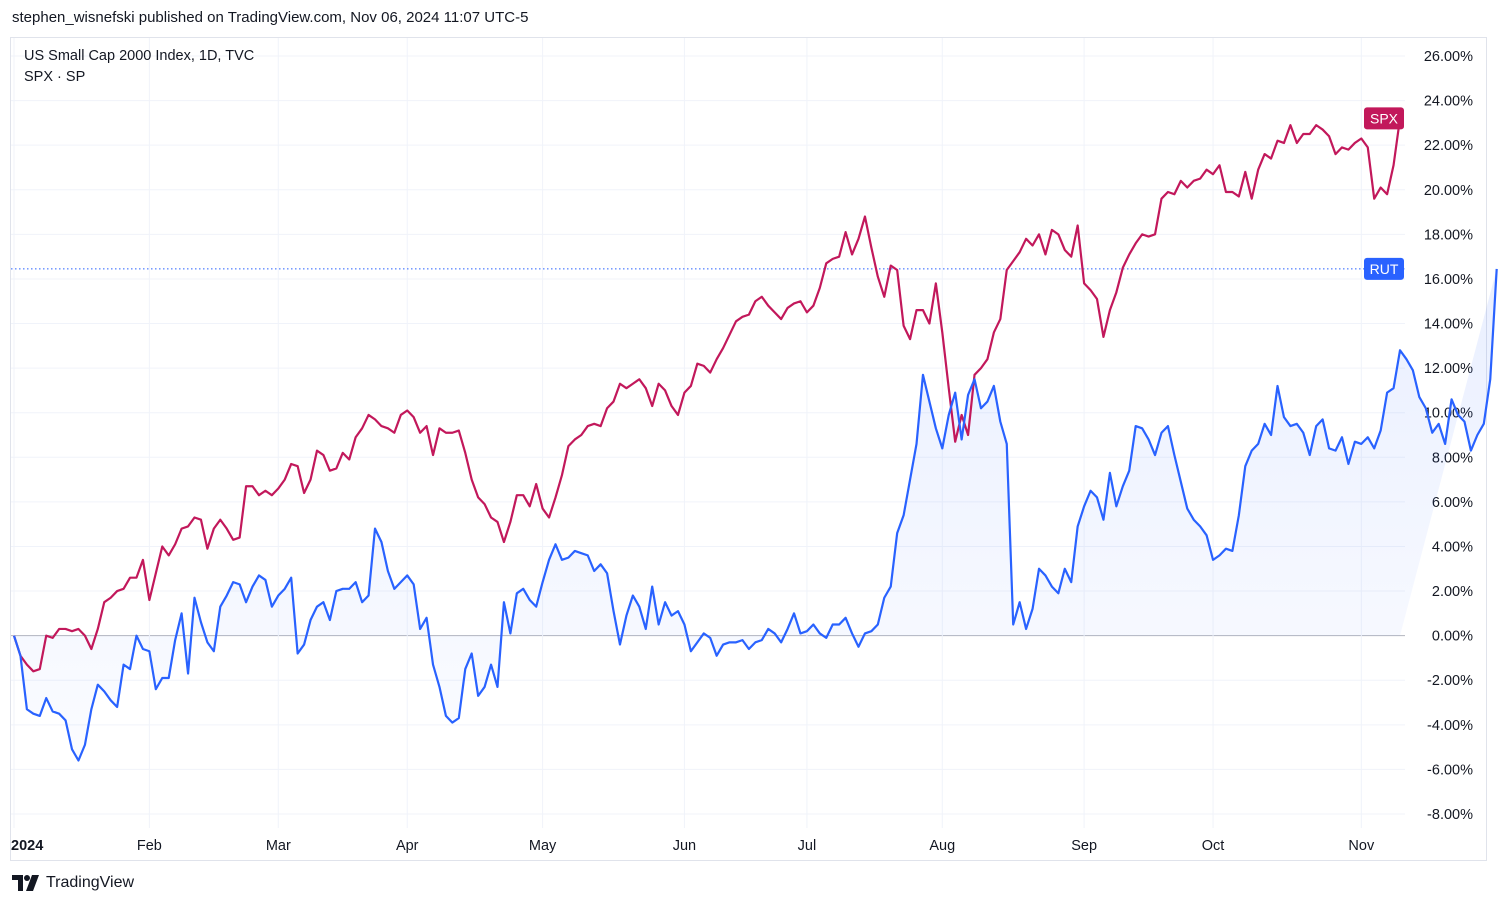  What do you see at coordinates (1448, 280) in the screenshot?
I see `y-tick-label: 16.00%` at bounding box center [1448, 280].